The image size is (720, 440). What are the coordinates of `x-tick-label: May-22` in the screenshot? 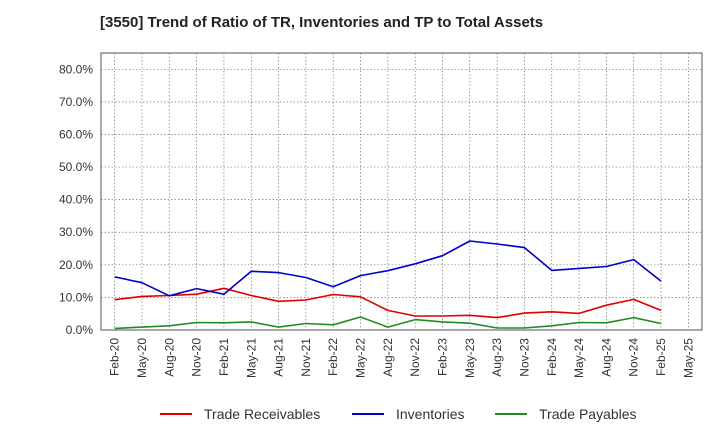 It's located at (361, 358).